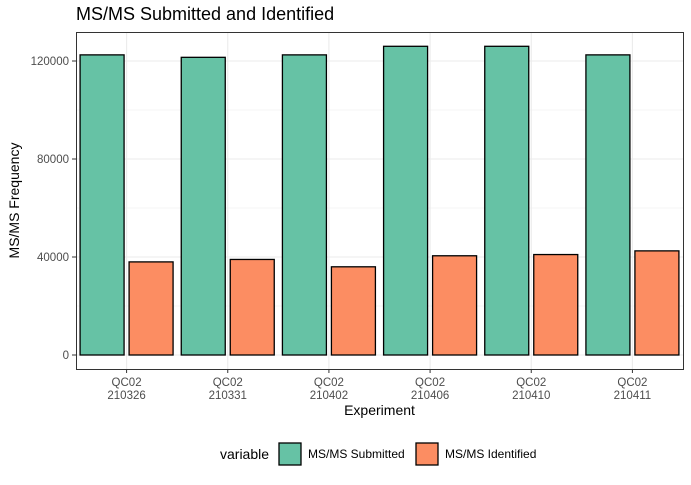  Describe the element at coordinates (53, 209) in the screenshot. I see `y-axis: 0 40000 80000 120000` at that location.